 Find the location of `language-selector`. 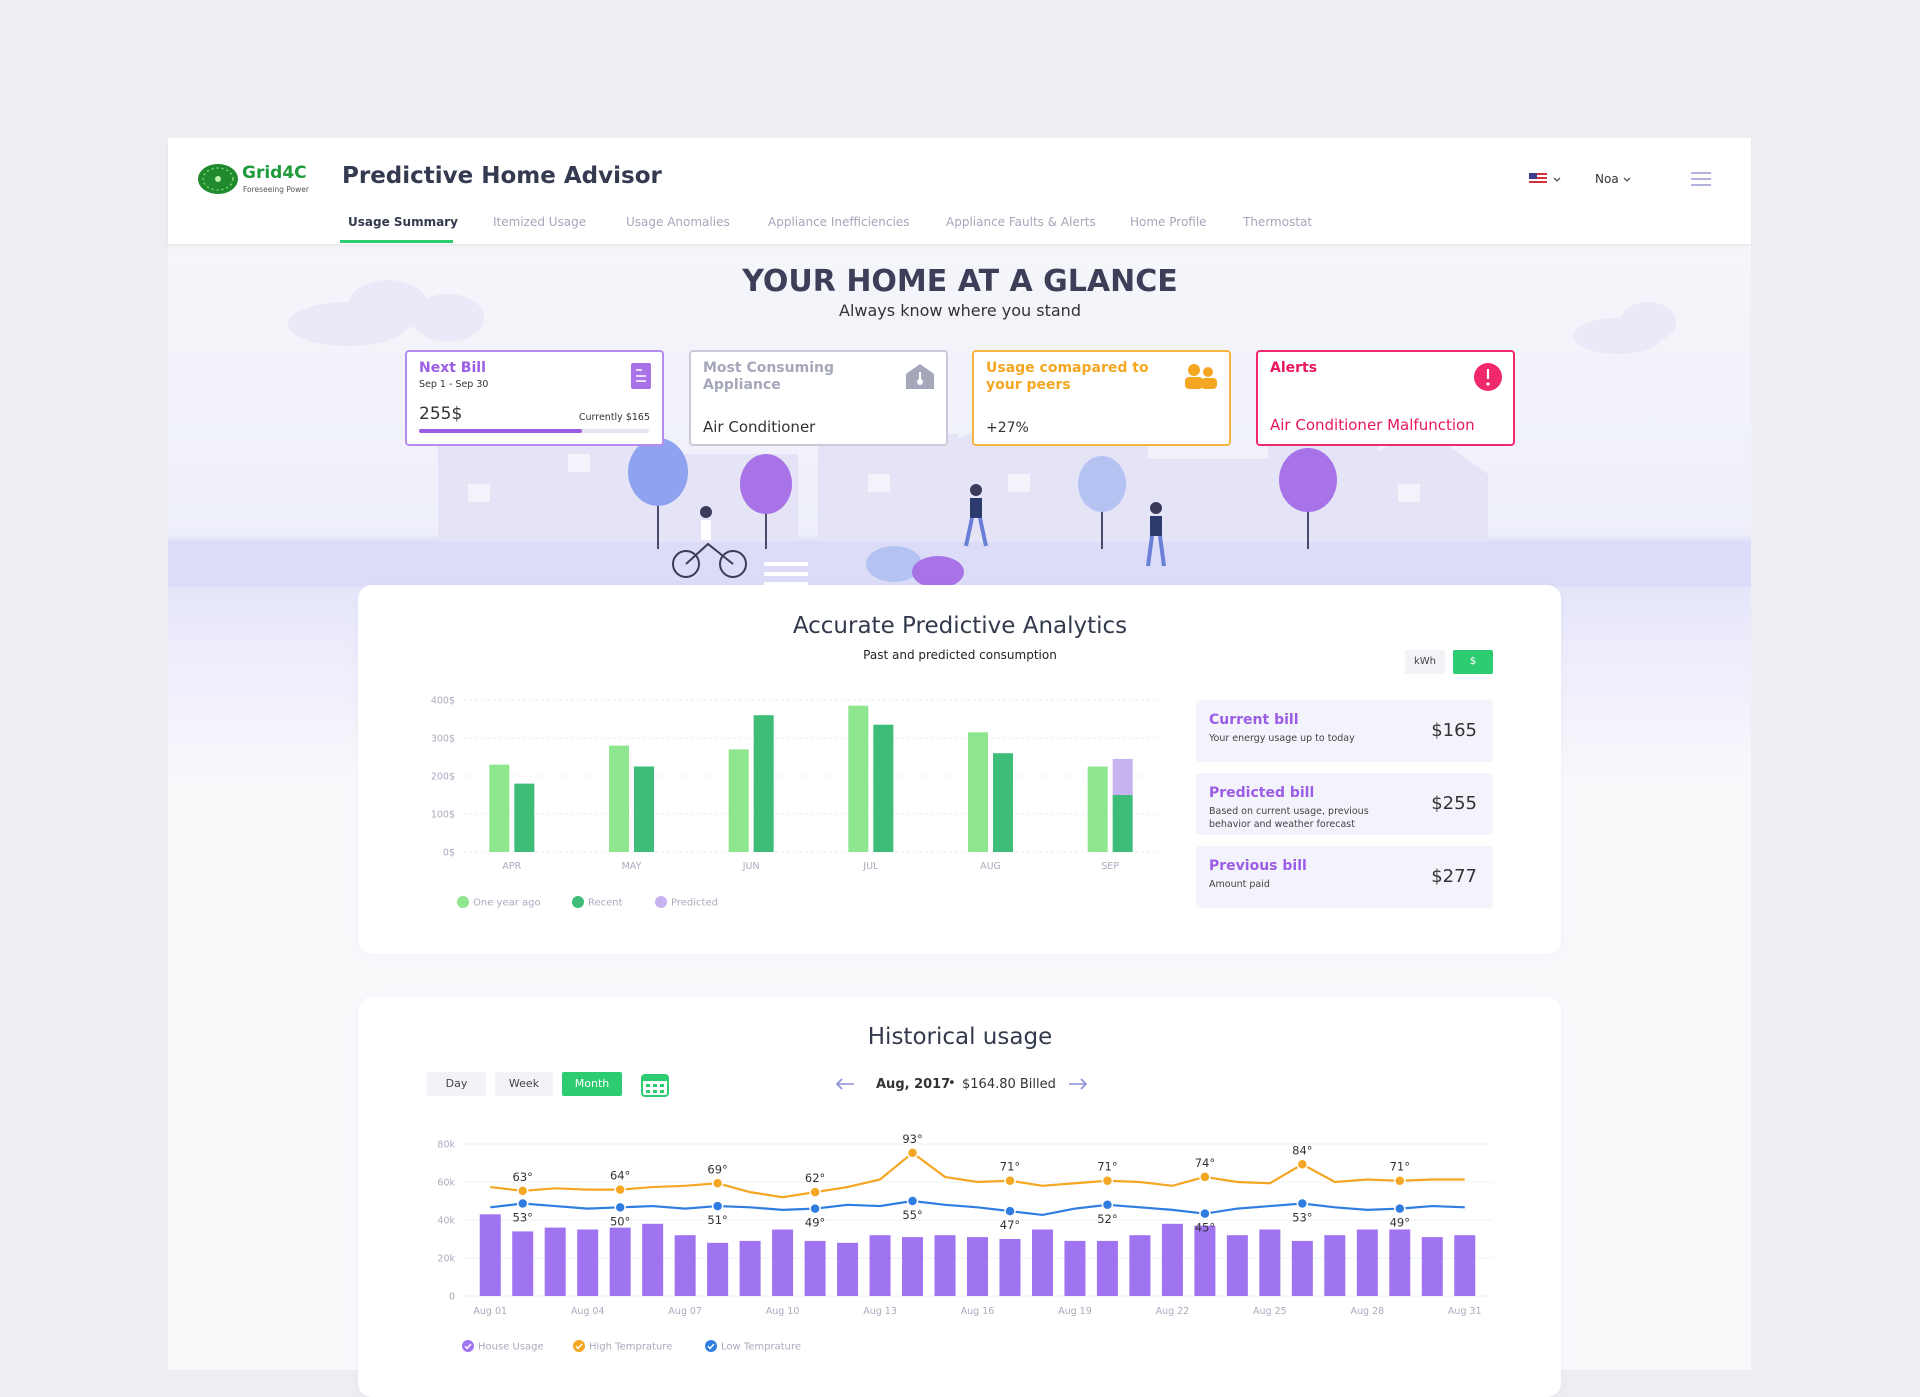

language-selector is located at coordinates (1547, 180).